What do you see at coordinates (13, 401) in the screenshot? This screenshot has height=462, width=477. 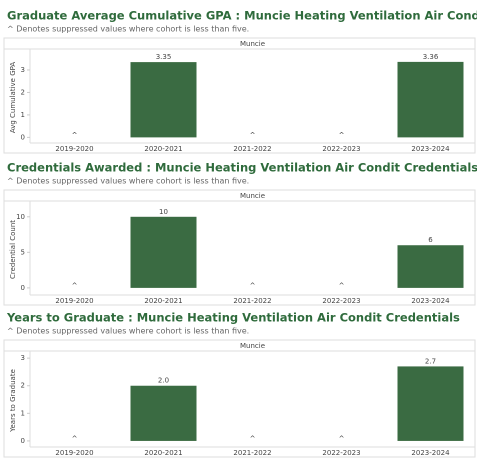 I see `y-axis-label: Years to Graduate` at bounding box center [13, 401].